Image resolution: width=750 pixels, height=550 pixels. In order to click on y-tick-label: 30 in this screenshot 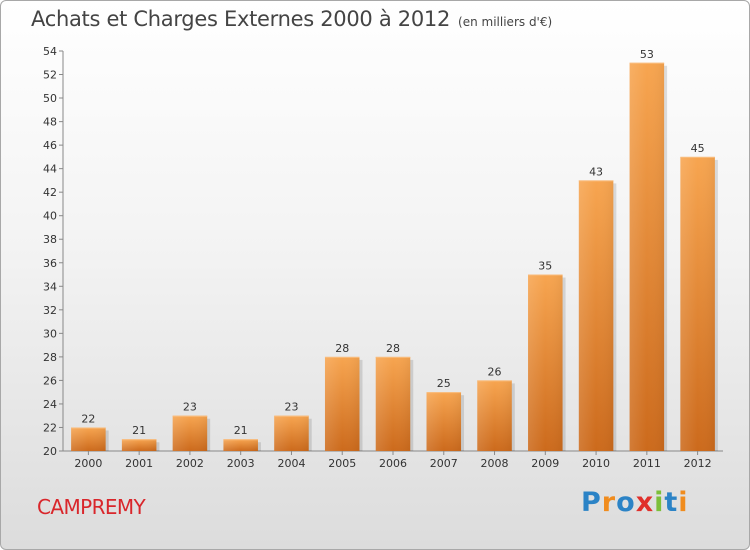, I will do `click(50, 333)`.